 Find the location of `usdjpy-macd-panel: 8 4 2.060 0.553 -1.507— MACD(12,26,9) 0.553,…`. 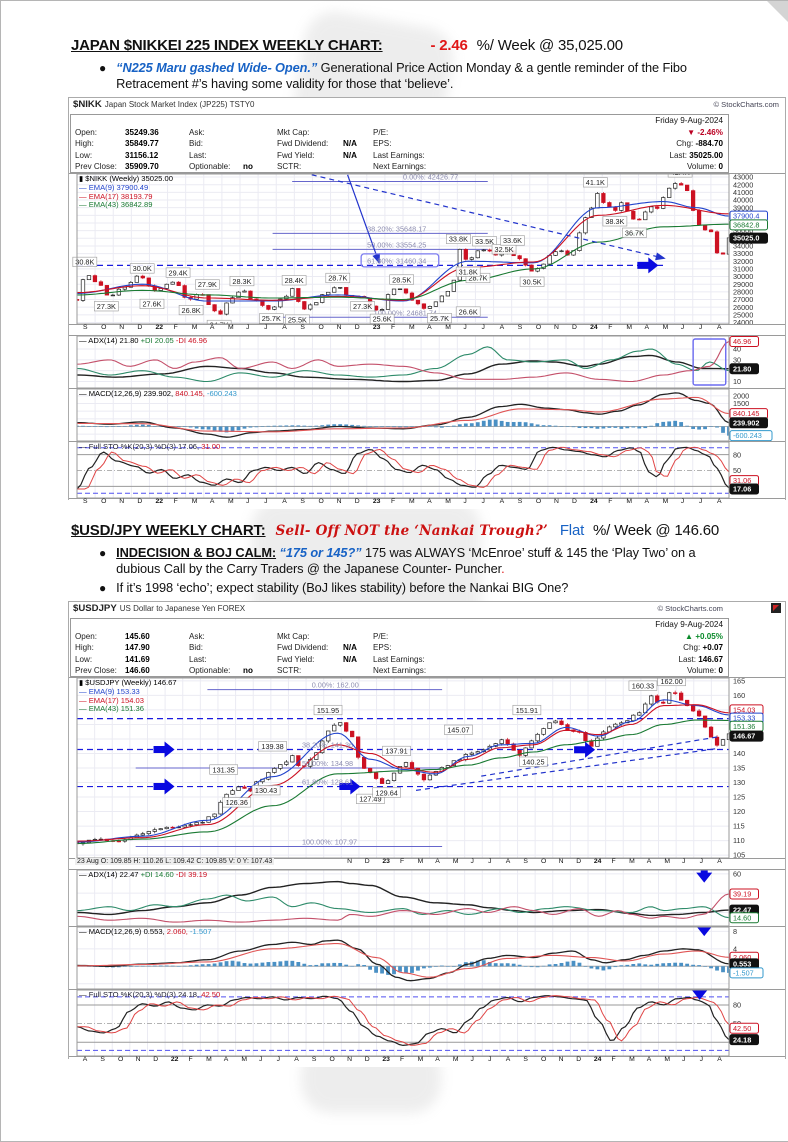

usdjpy-macd-panel: 8 4 2.060 0.553 -1.507— MACD(12,26,9) 0.553,… is located at coordinates (427, 957).